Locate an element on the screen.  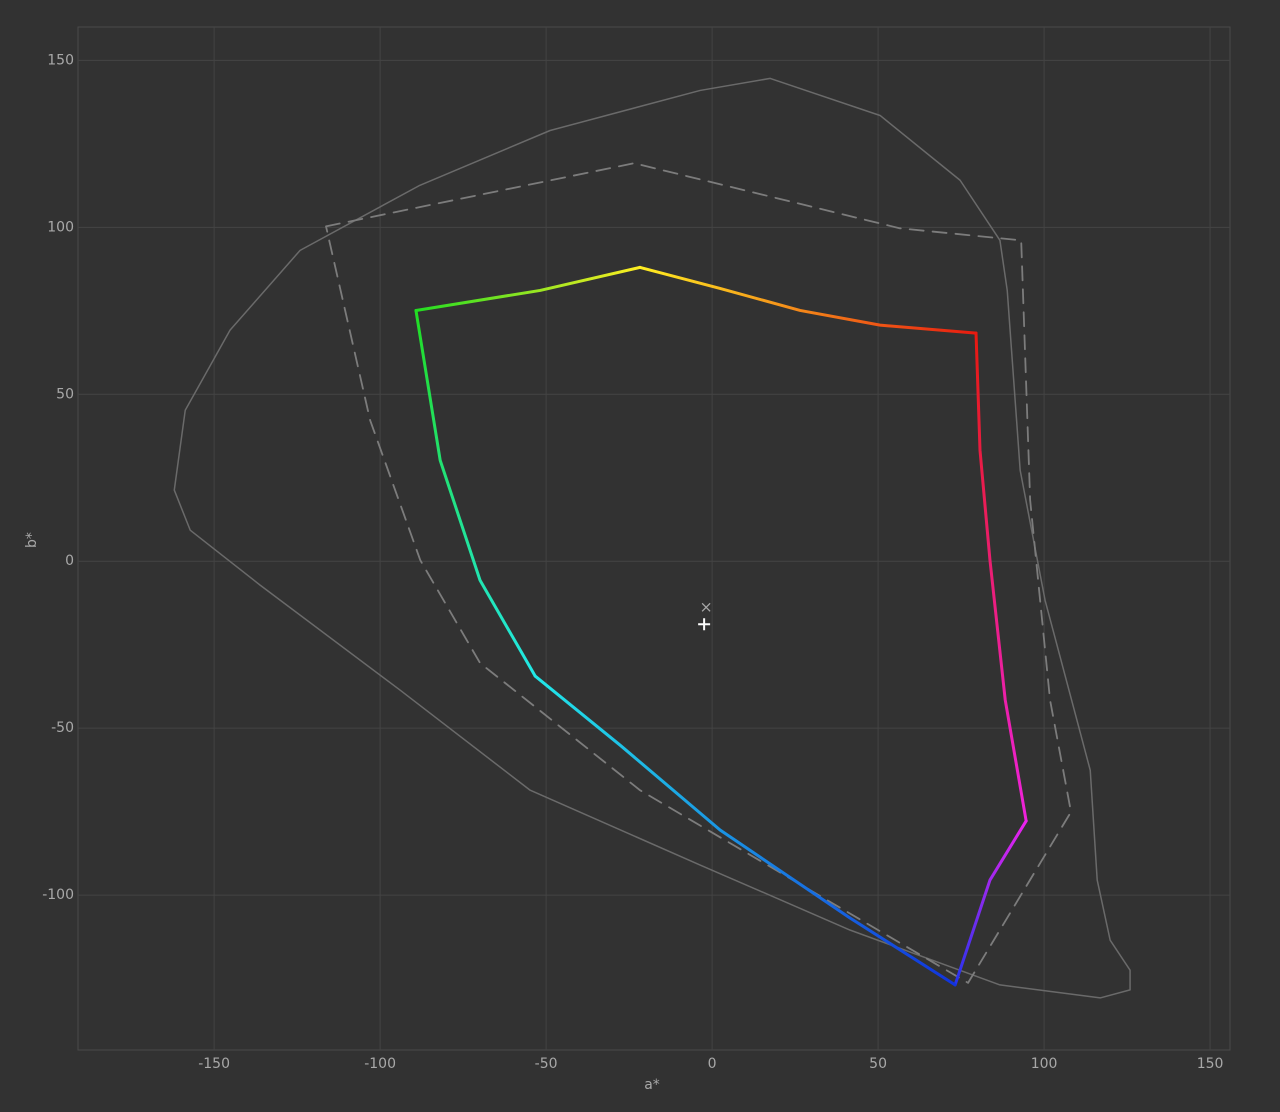
x-axis-label: a* is located at coordinates (652, 1085).